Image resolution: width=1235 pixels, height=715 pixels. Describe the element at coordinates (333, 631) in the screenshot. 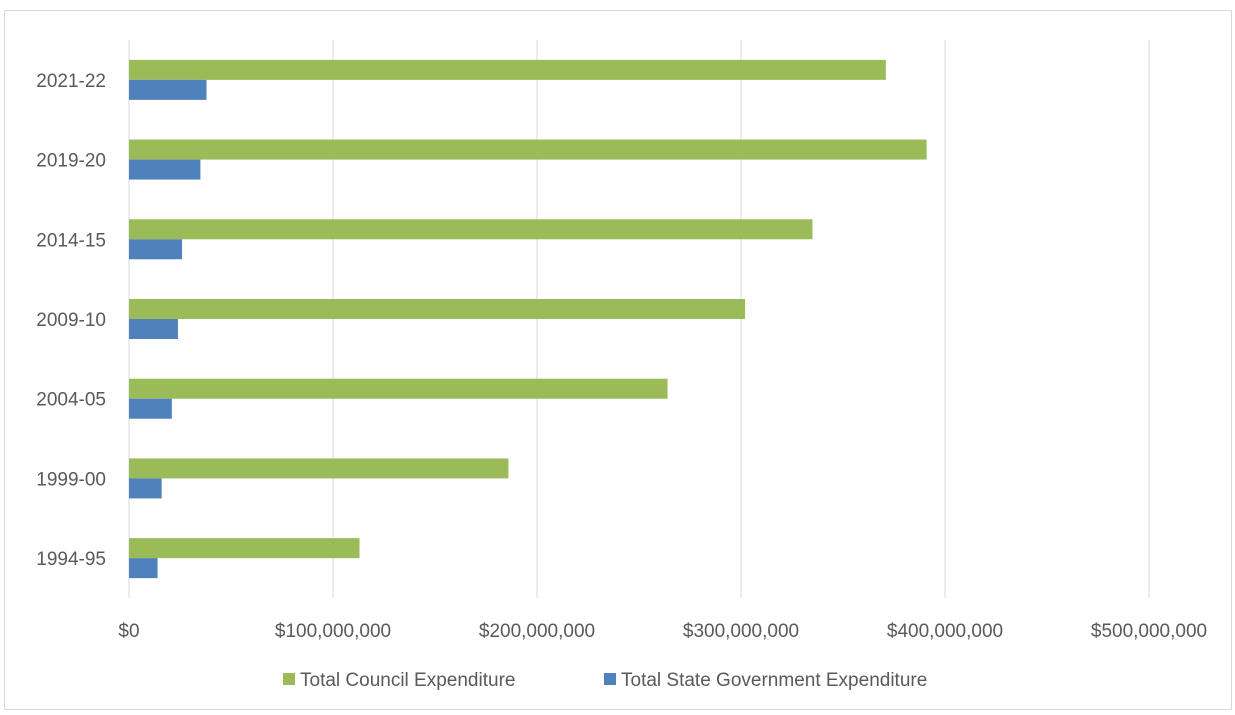

I see `x-tick-label: $100,000,000` at that location.